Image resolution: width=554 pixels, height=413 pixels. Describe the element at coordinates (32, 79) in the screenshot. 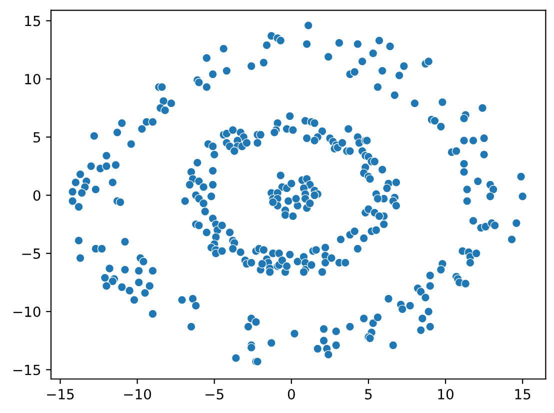

I see `y-tick-label: 10` at that location.